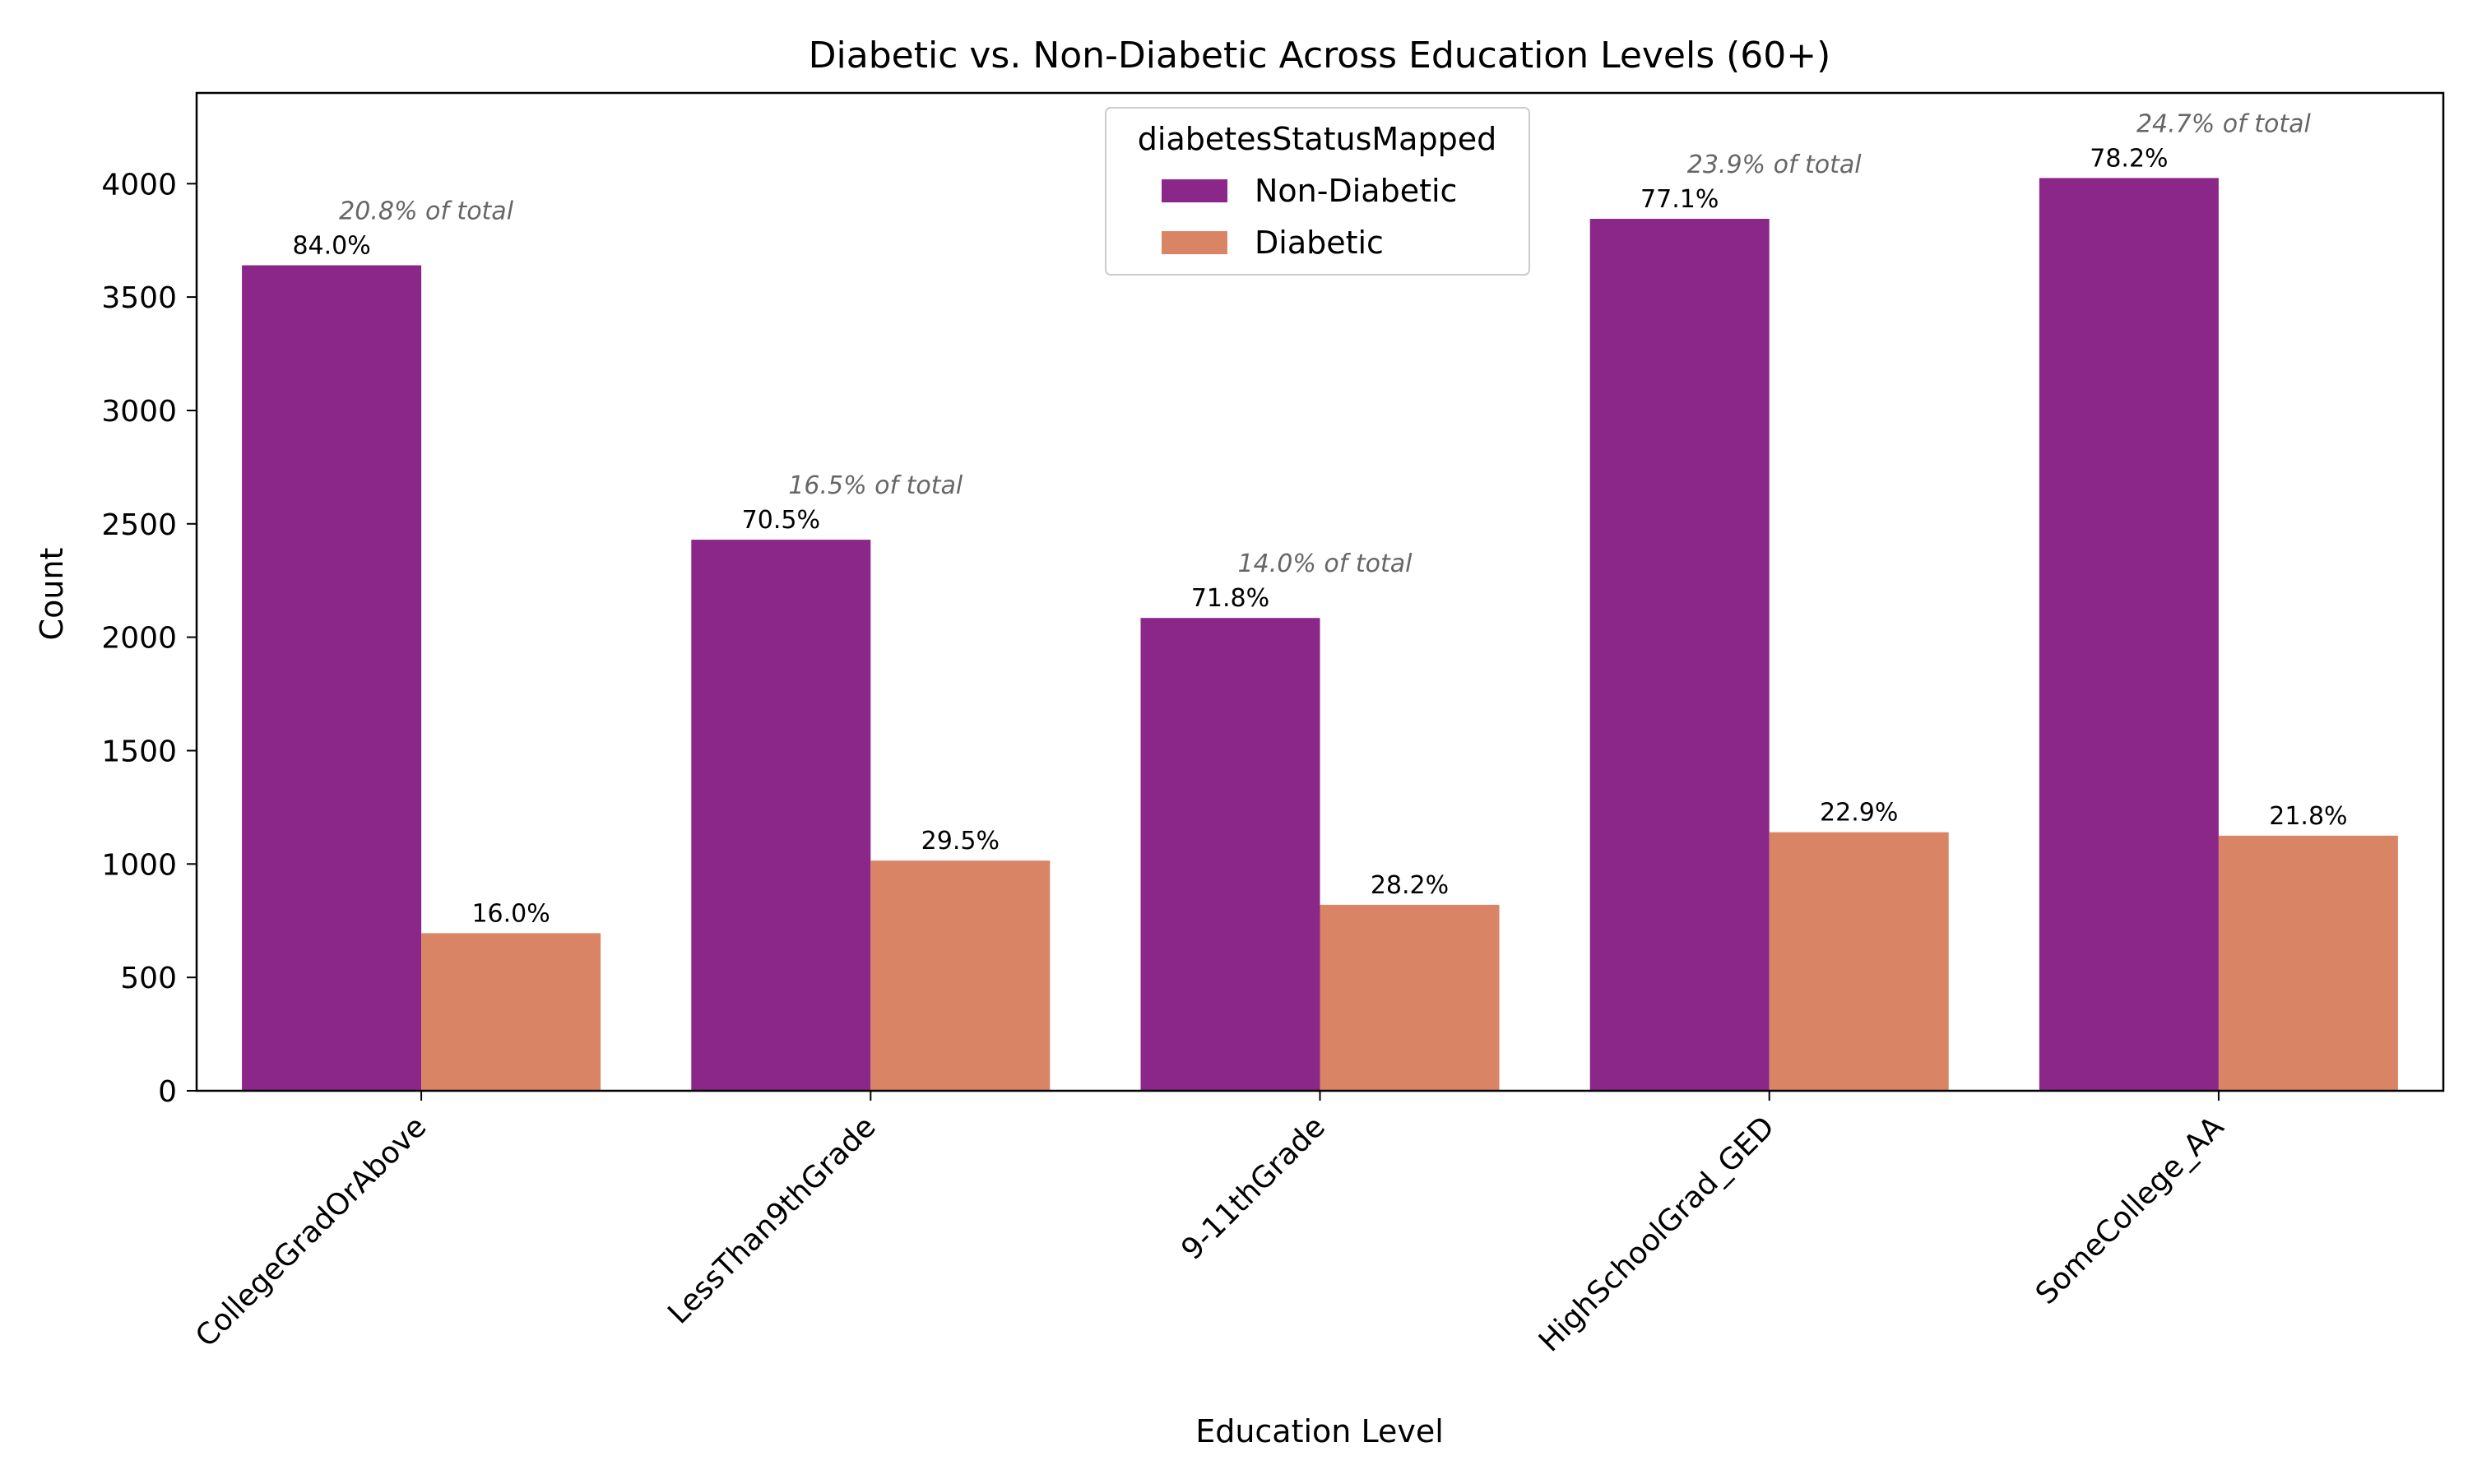 The image size is (2468, 1484). What do you see at coordinates (1679, 199) in the screenshot?
I see `data-label-non-diabetic-highschoolgrad-ged: 77.1%` at bounding box center [1679, 199].